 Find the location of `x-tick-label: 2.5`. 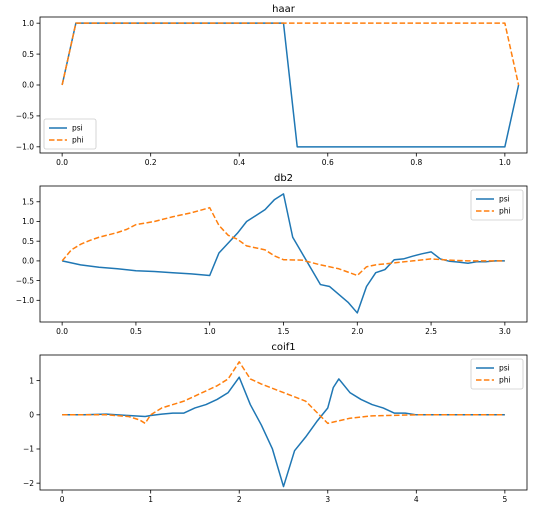

x-tick-label: 2.5 is located at coordinates (431, 331).